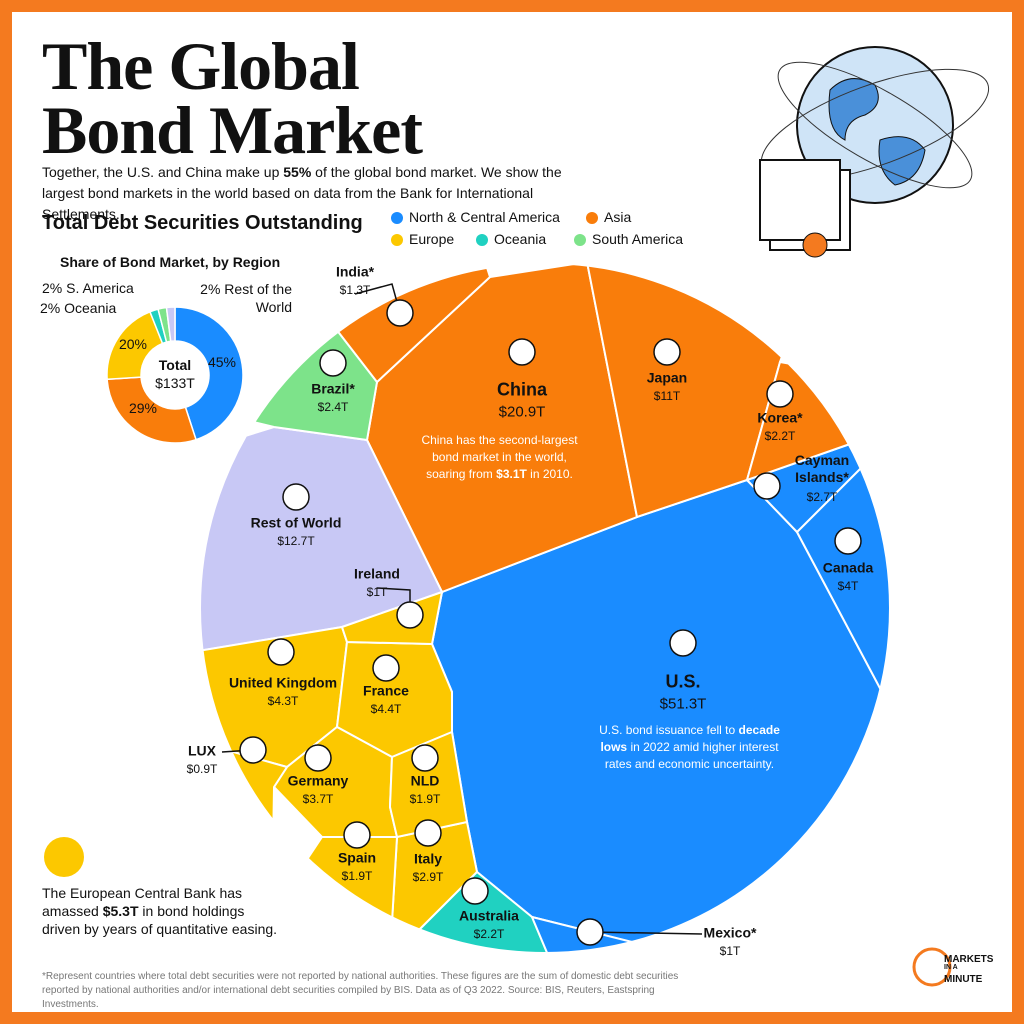 The width and height of the screenshot is (1024, 1024). I want to click on cell-name: Germany, so click(318, 780).